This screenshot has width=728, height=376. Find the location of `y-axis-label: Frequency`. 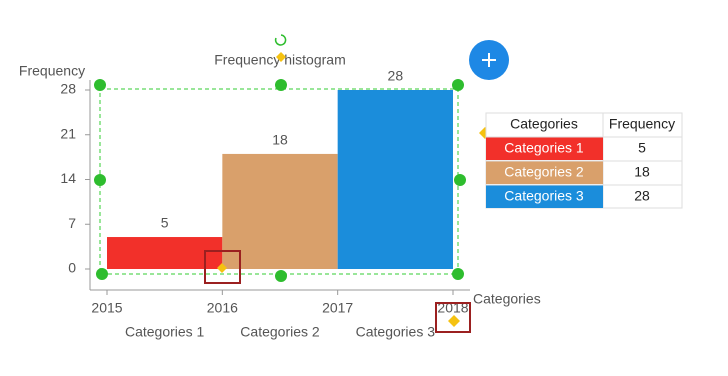

y-axis-label: Frequency is located at coordinates (52, 71).